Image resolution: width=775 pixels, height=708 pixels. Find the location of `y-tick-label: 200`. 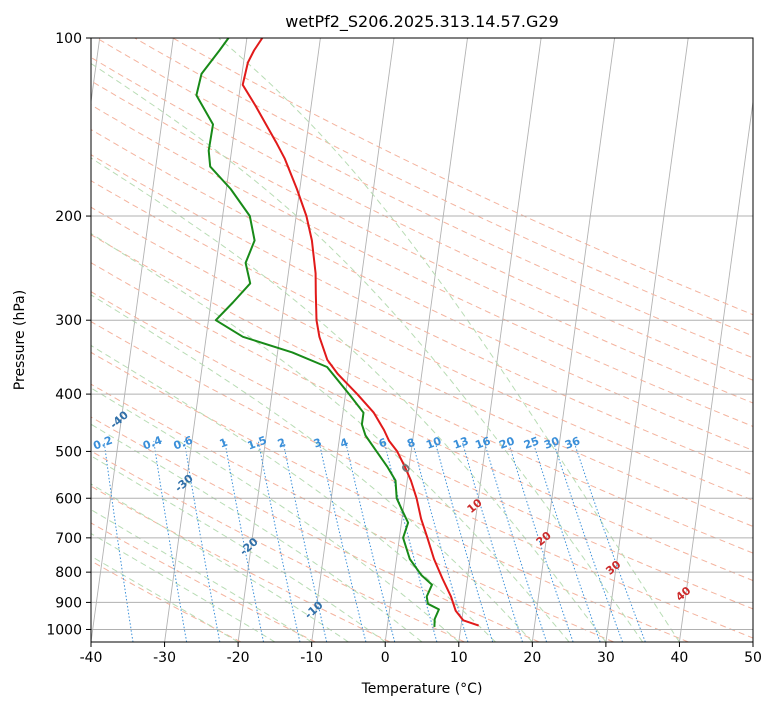

y-tick-label: 200 is located at coordinates (68, 217).